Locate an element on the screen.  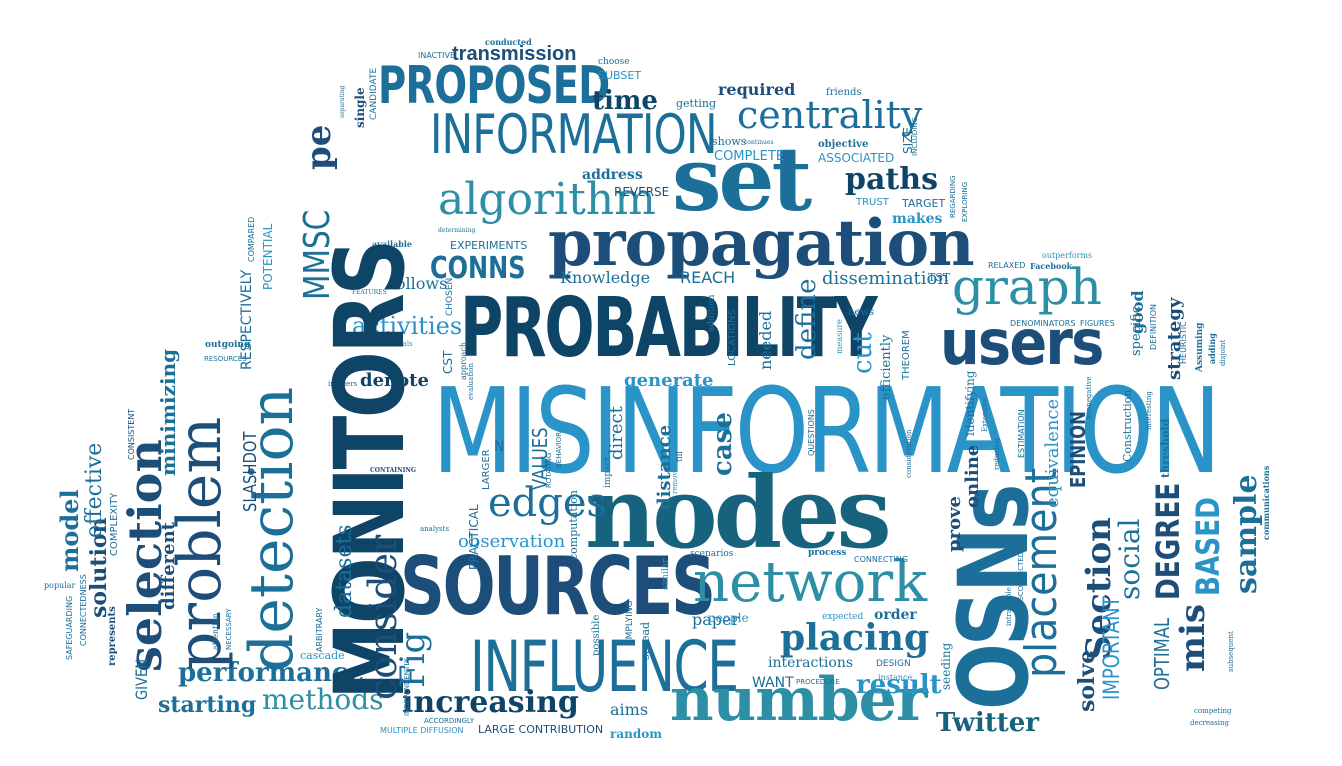
word-number: number is located at coordinates (798, 700).